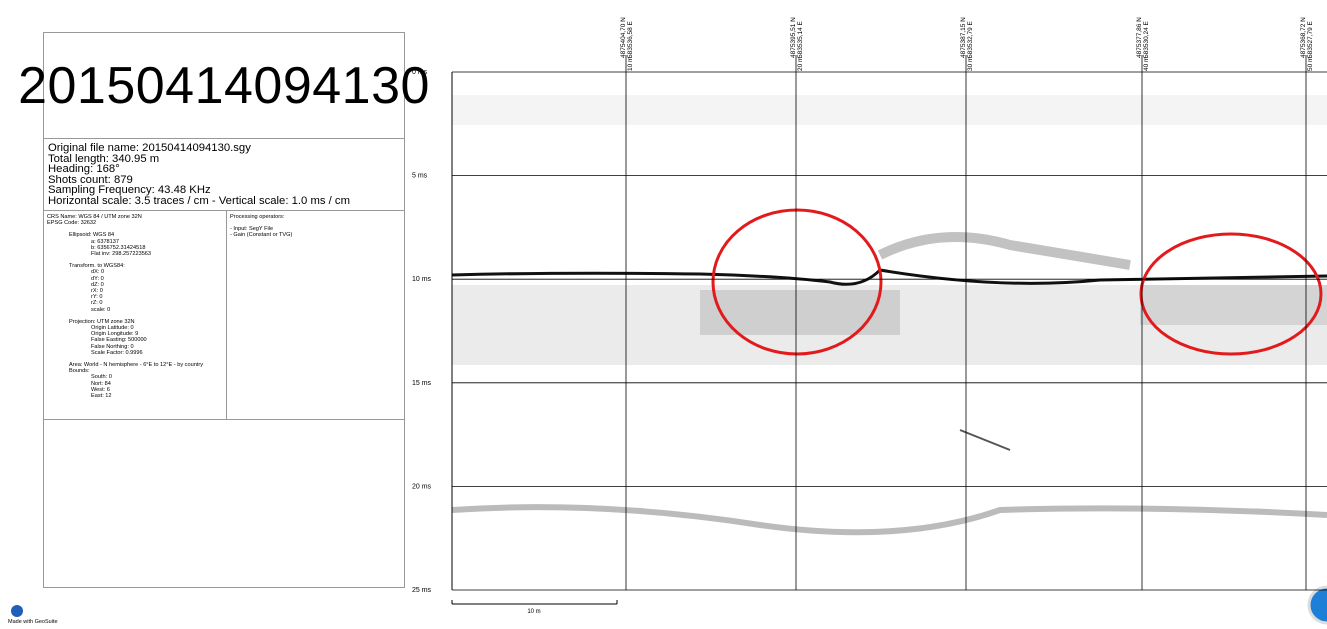  I want to click on crs-heading: Bounds:, so click(79, 371).